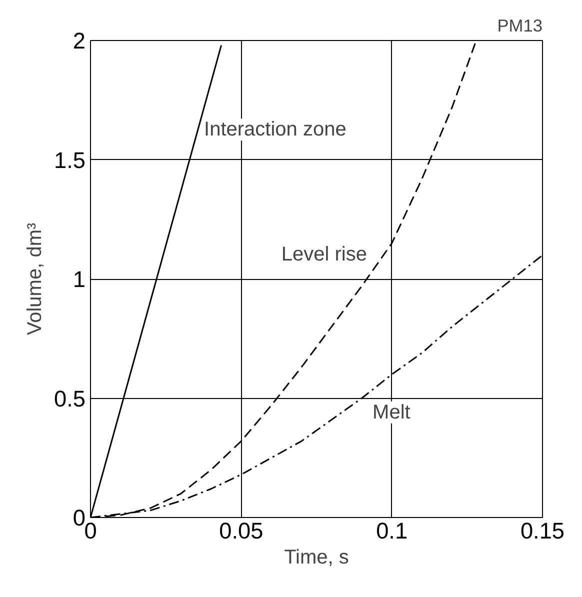 This screenshot has width=582, height=597. Describe the element at coordinates (542, 531) in the screenshot. I see `x-tick-label: 0.15` at that location.